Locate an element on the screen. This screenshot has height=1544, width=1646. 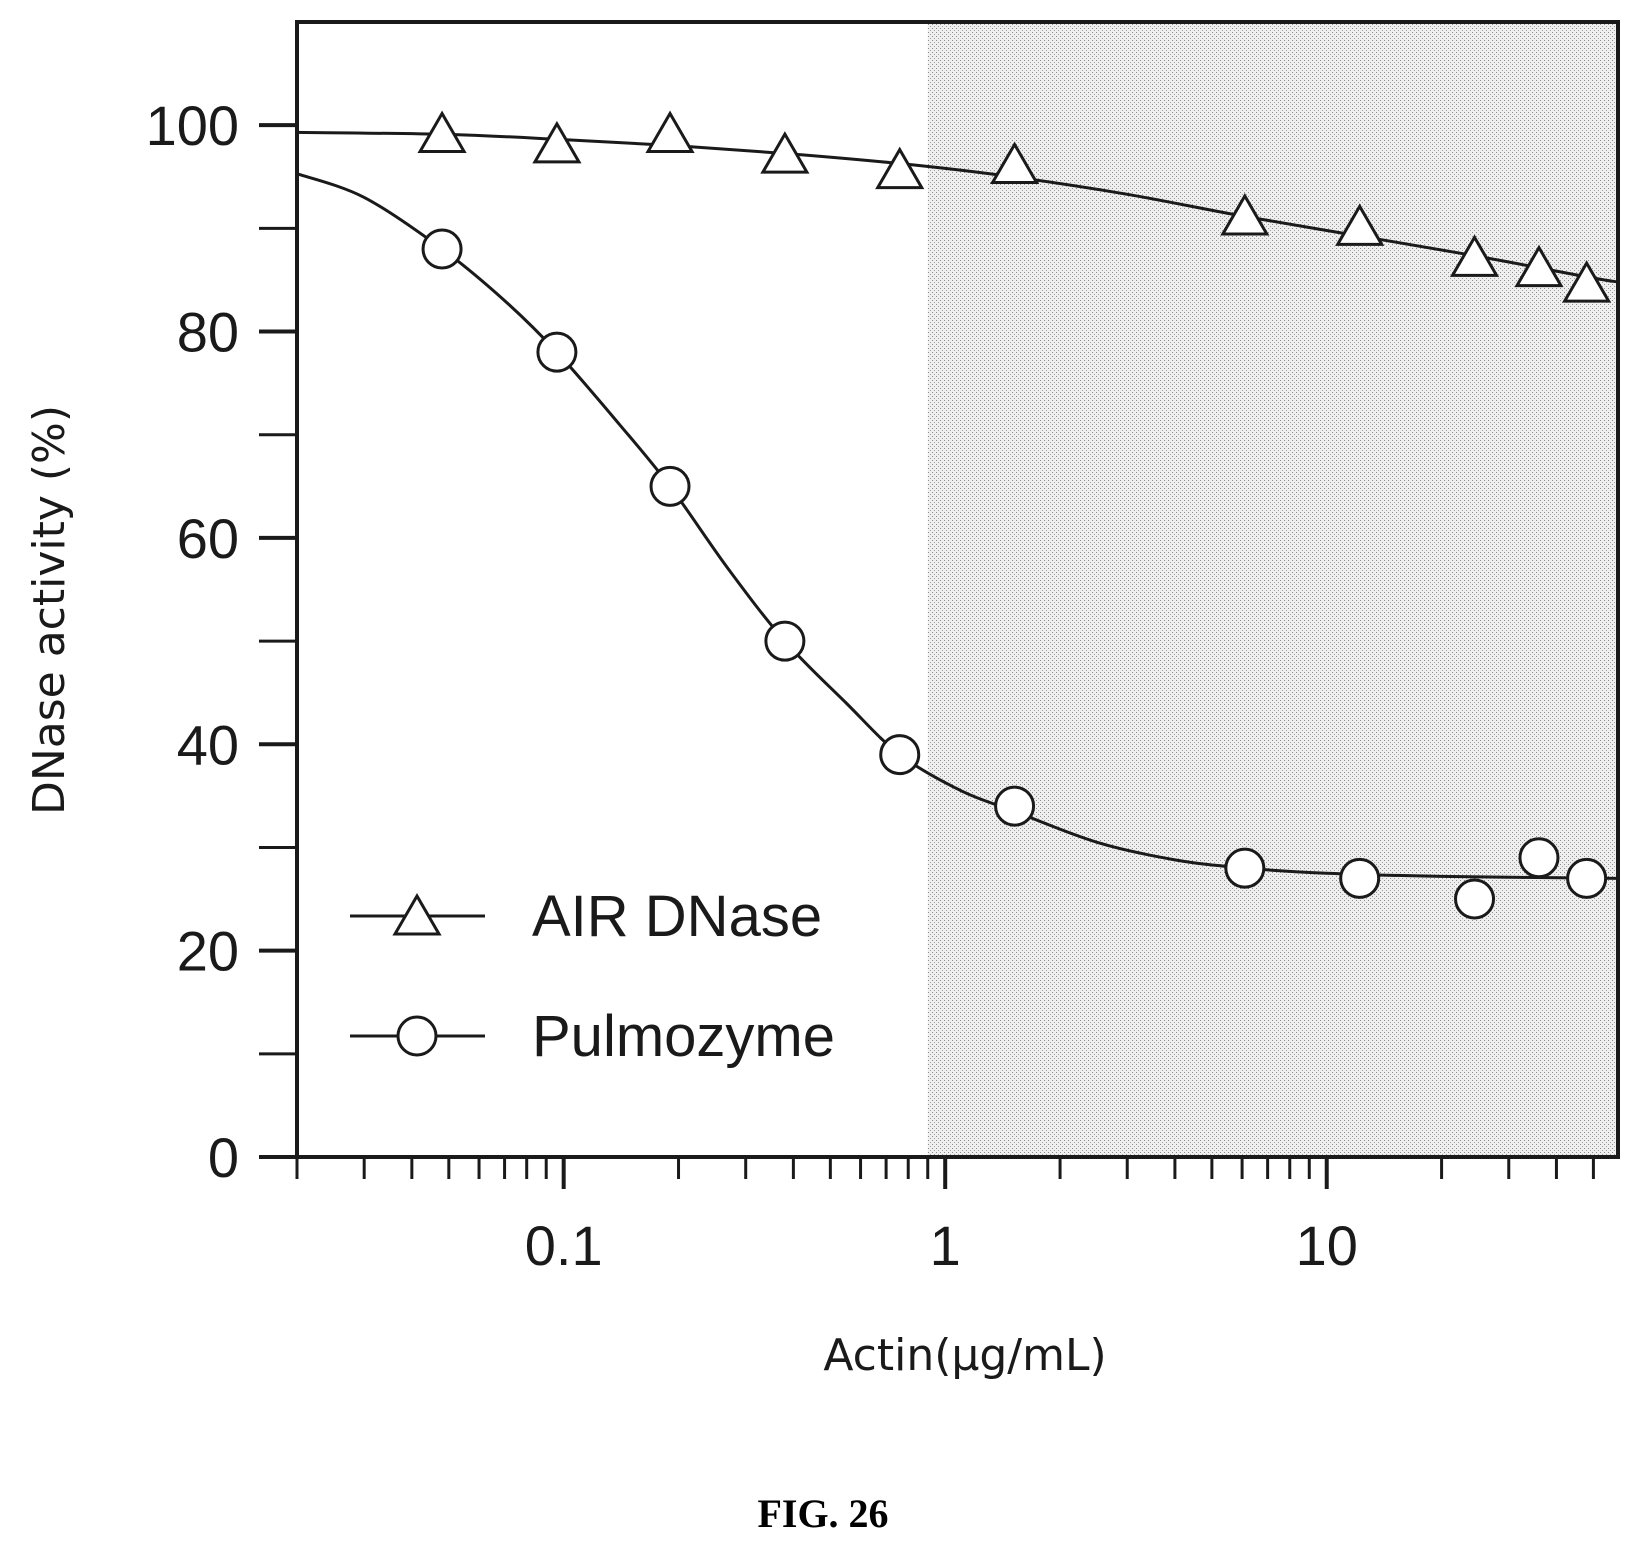
legend-label-pulmozyme: Pulmozyme is located at coordinates (683, 1036).